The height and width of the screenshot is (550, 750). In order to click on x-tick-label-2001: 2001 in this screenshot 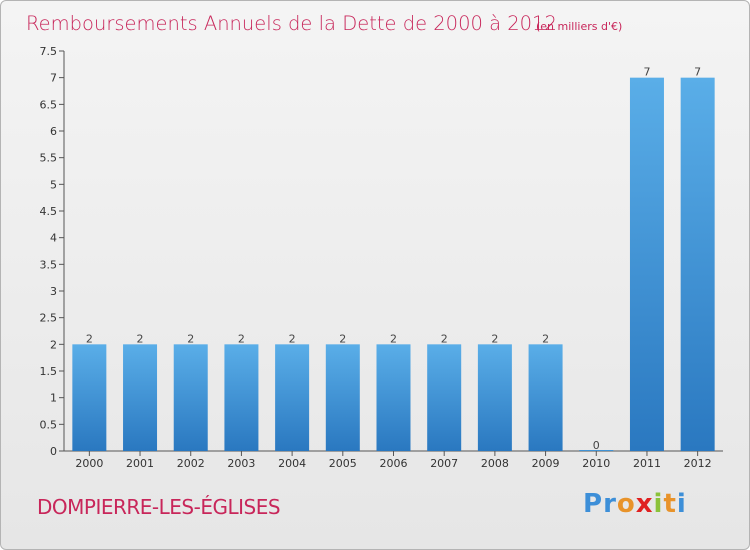, I will do `click(140, 463)`.